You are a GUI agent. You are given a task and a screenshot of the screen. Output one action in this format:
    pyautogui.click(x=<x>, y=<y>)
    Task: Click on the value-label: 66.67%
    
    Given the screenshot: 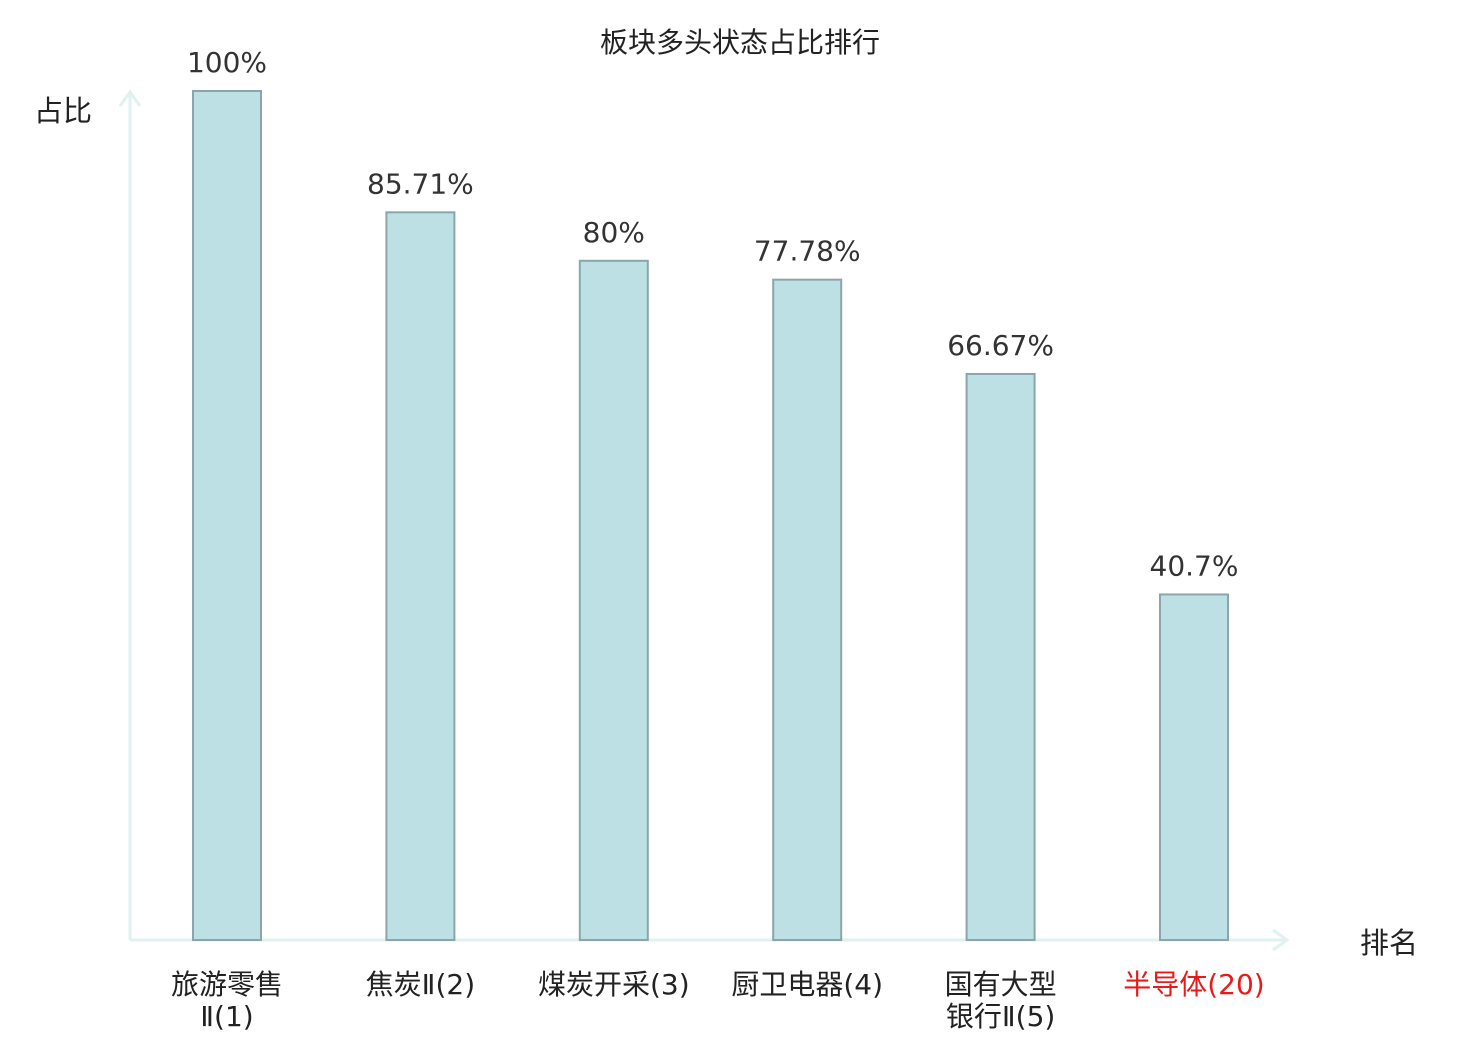 What is the action you would take?
    pyautogui.click(x=1000, y=345)
    